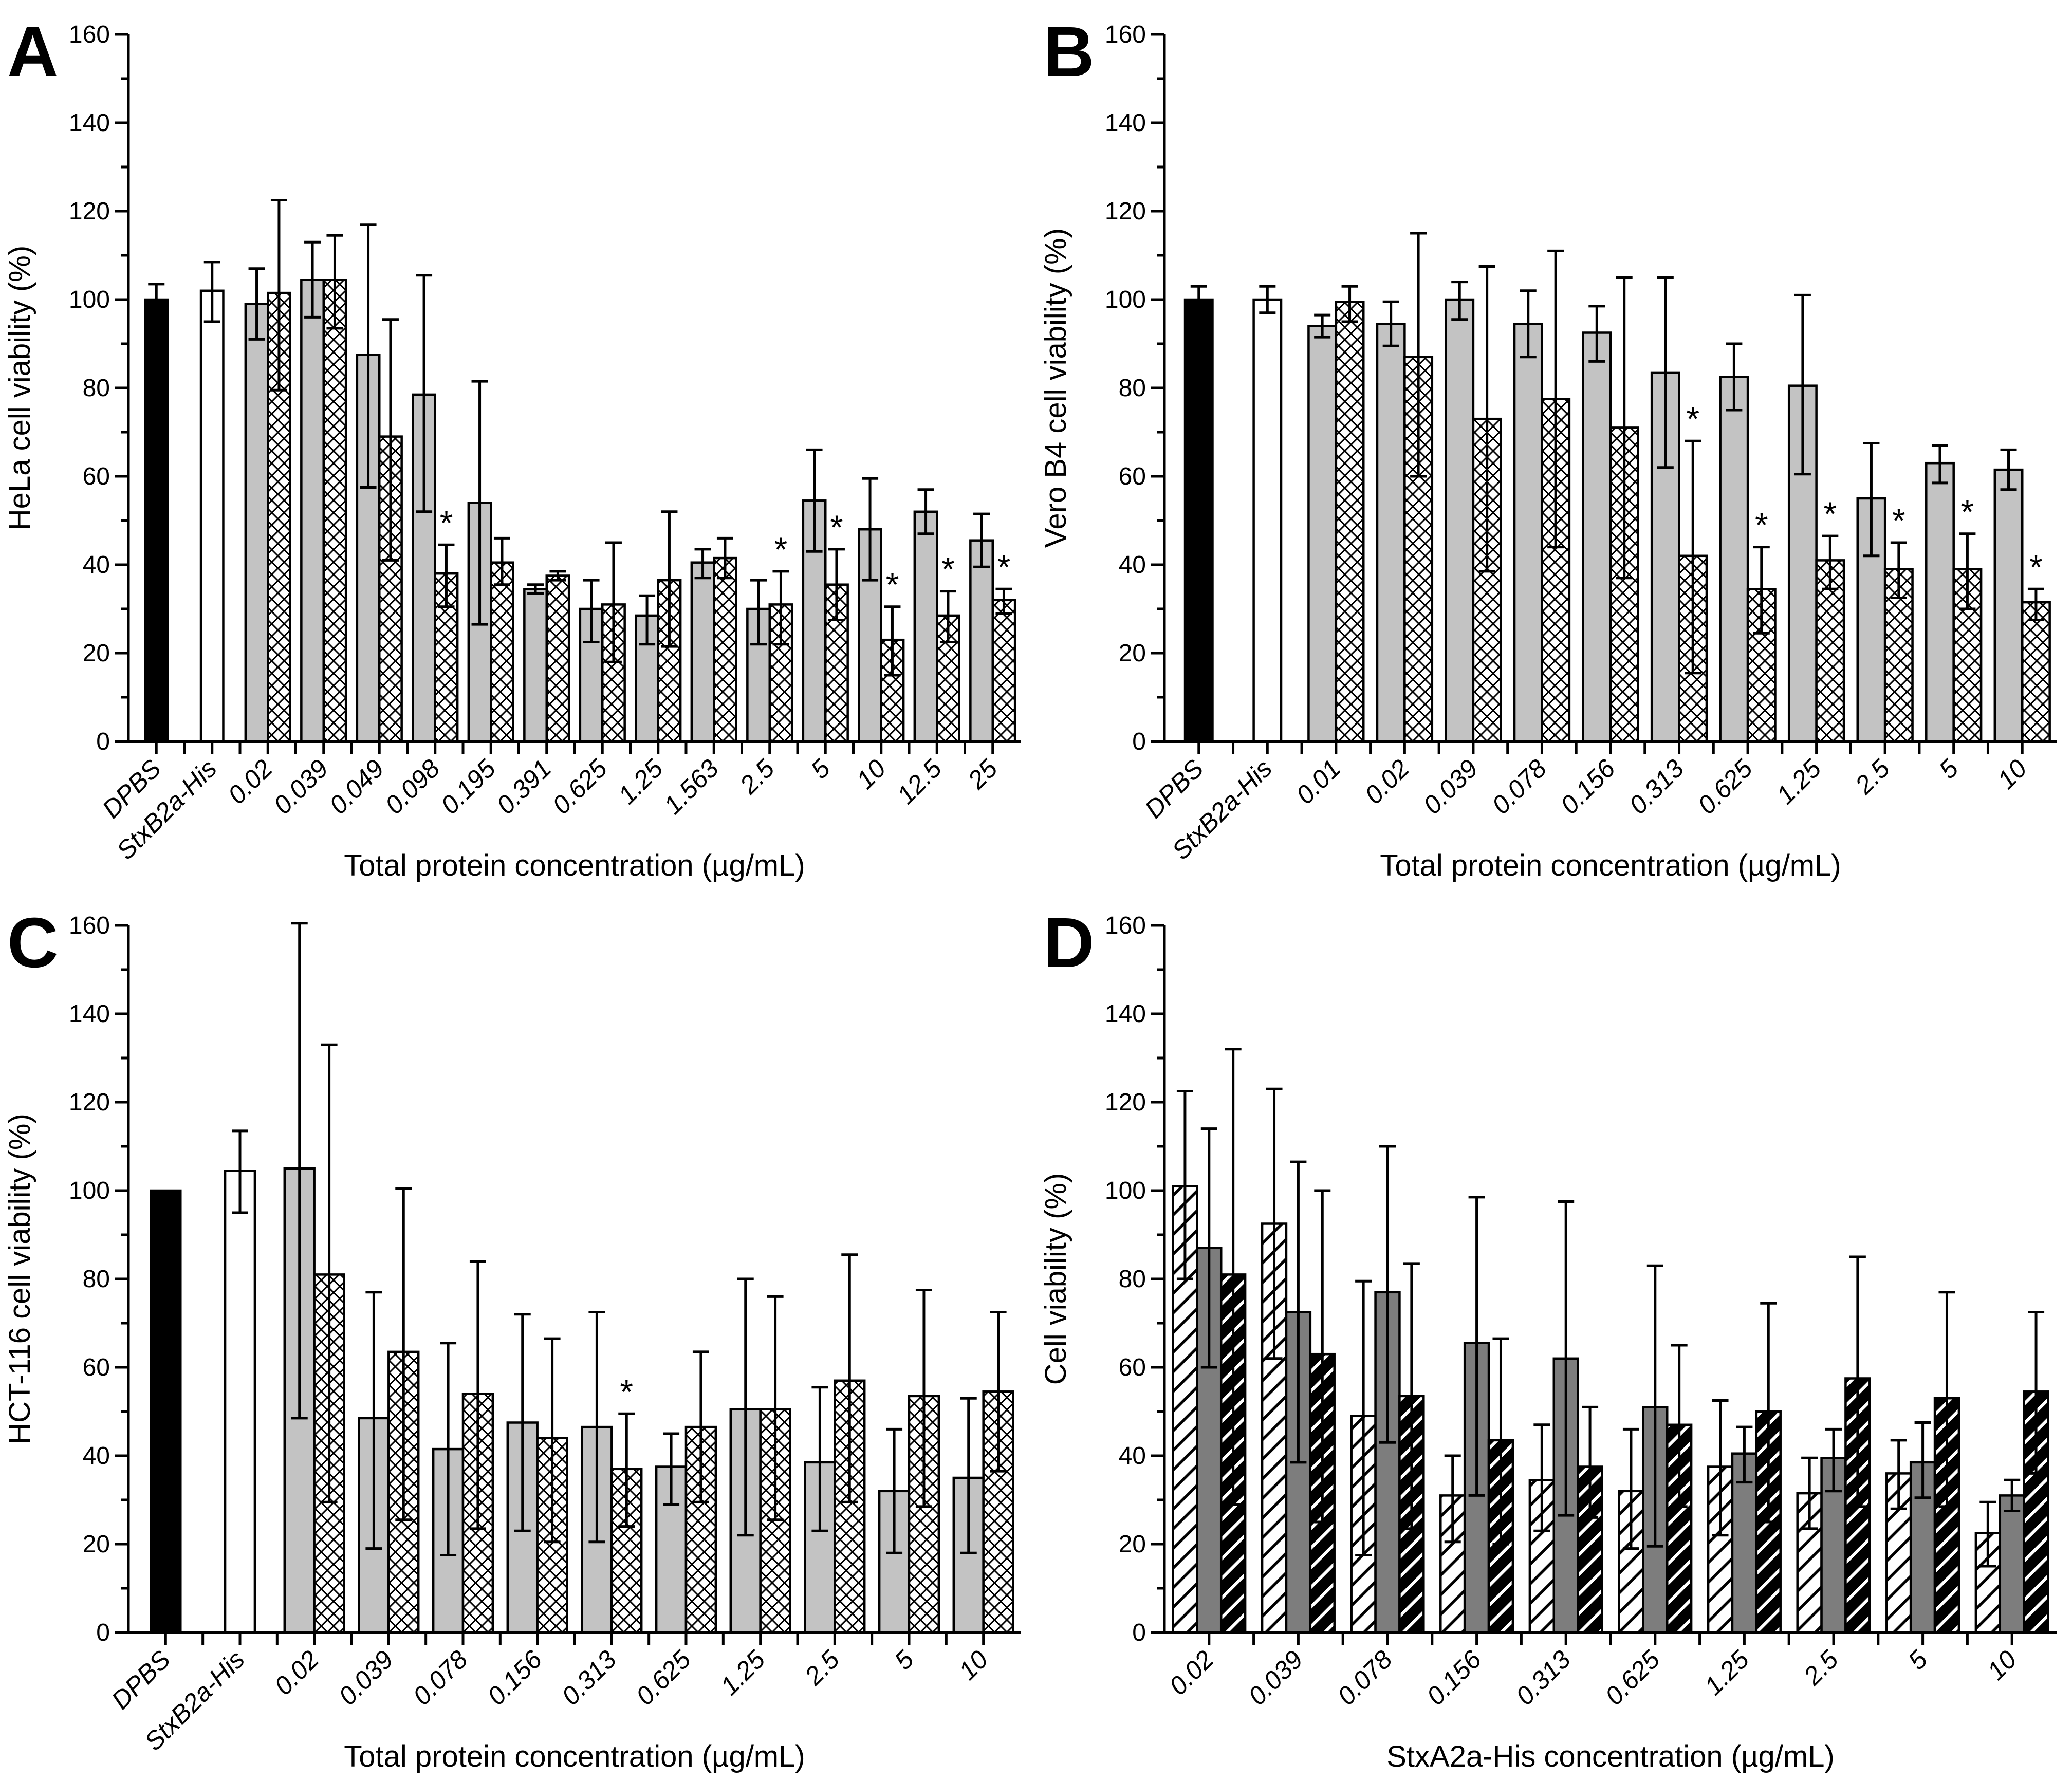 This screenshot has height=1782, width=2072. What do you see at coordinates (725, 649) in the screenshot?
I see `bar-1.563-cross` at bounding box center [725, 649].